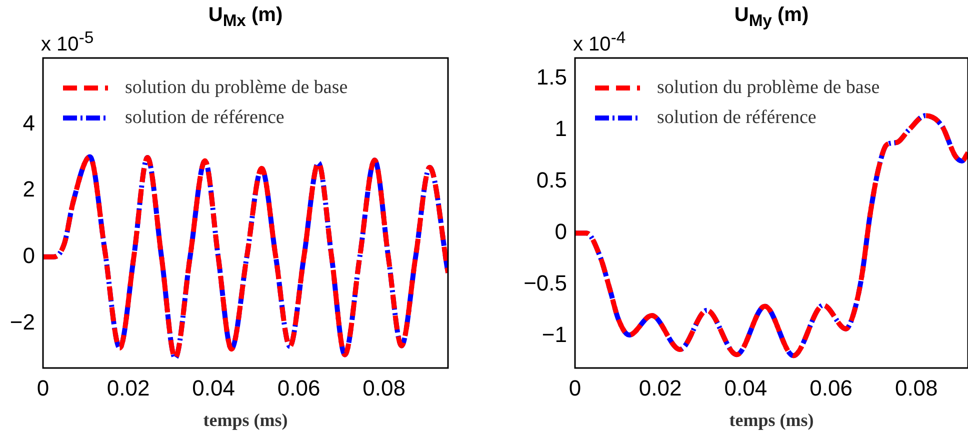  What do you see at coordinates (67, 42) in the screenshot?
I see `text: x 10$^{-5}$` at bounding box center [67, 42].